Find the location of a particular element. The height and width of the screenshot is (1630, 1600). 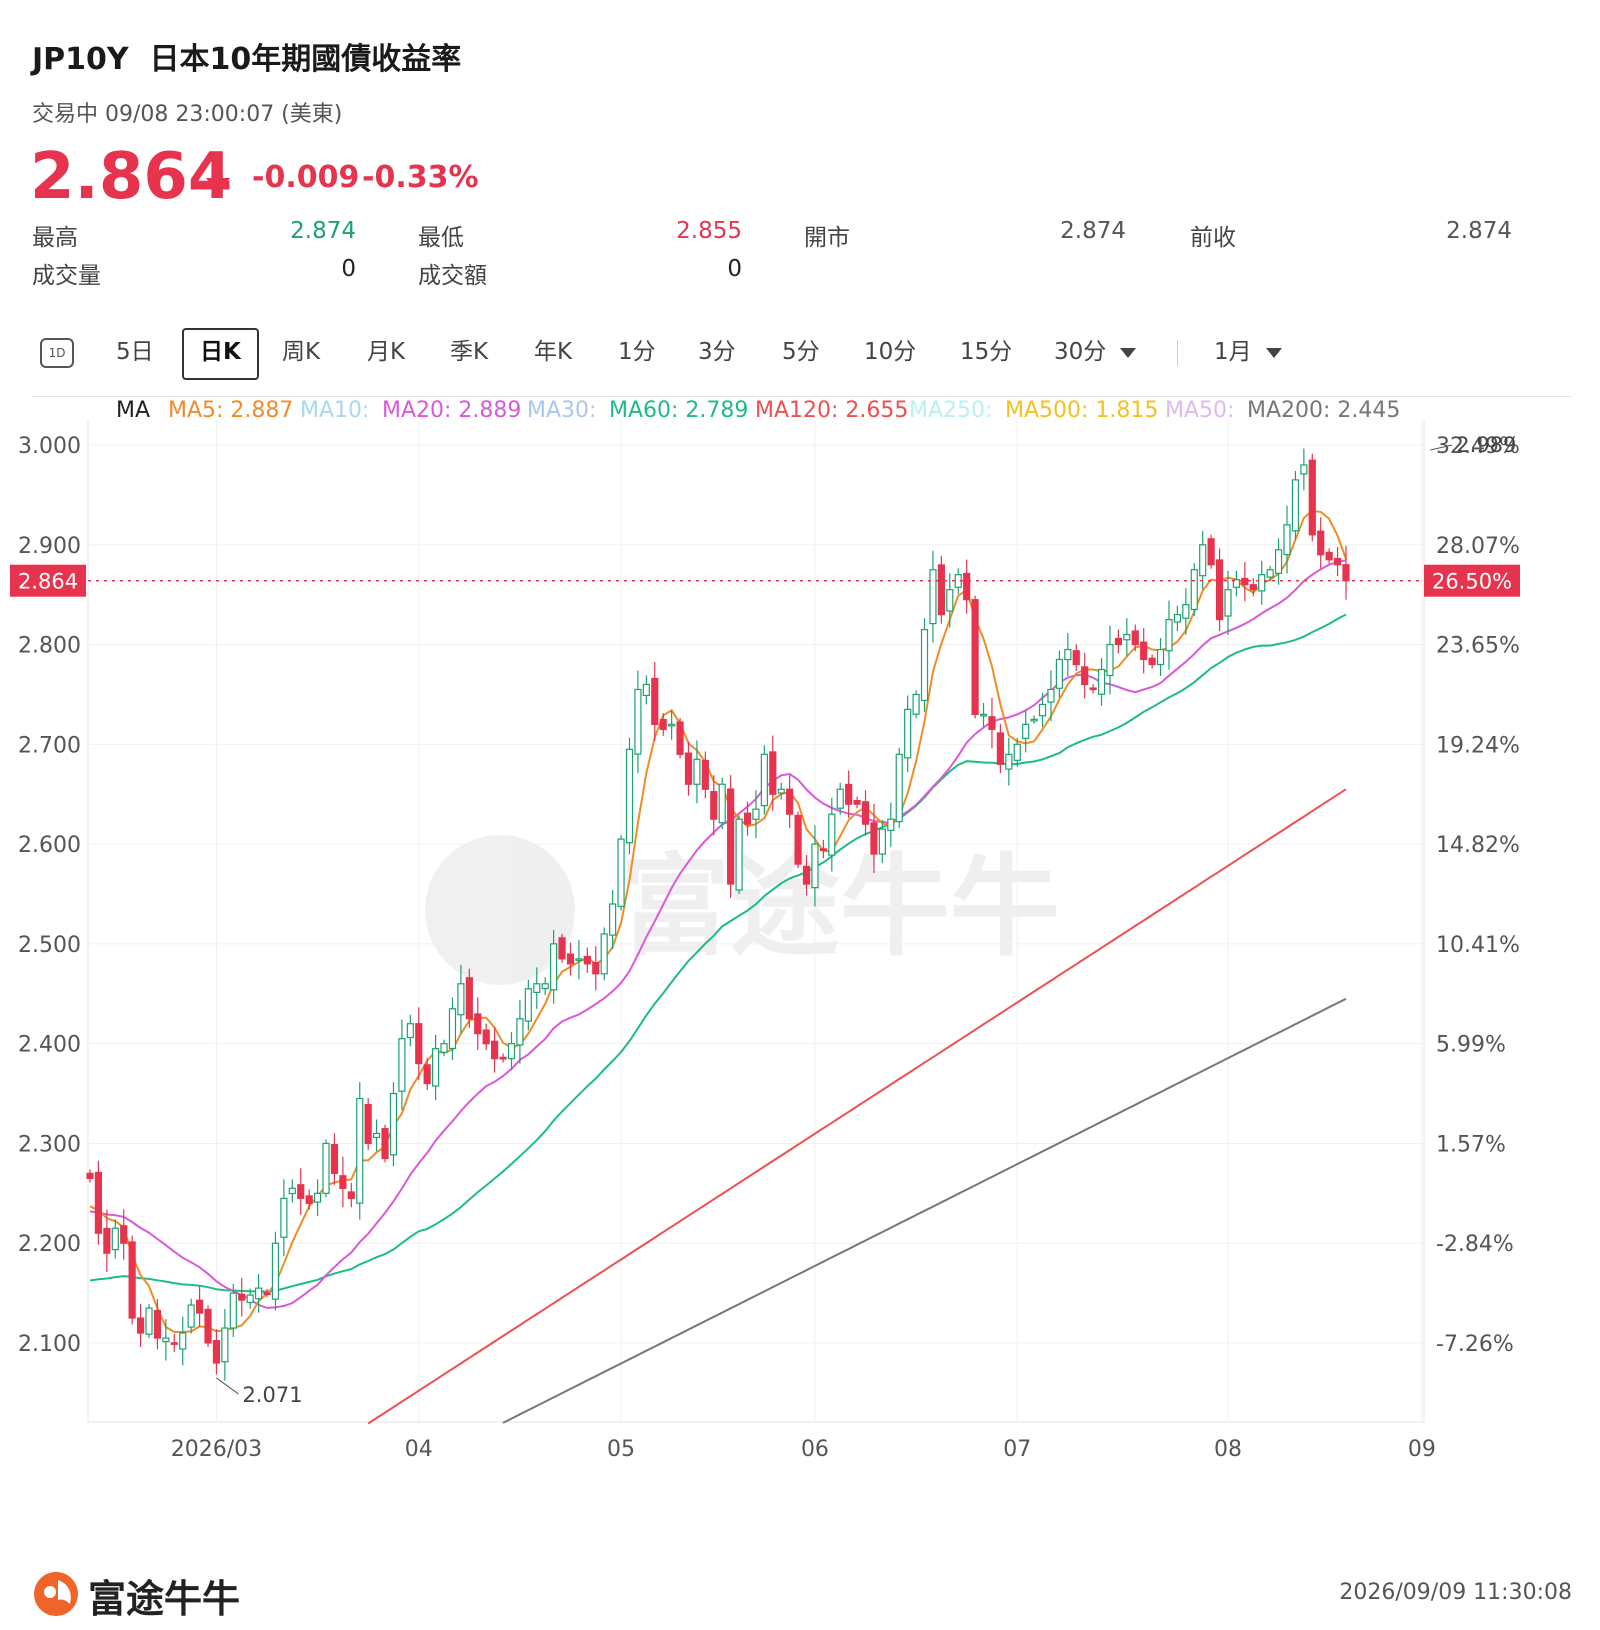

tab-5min: 5分 is located at coordinates (801, 352).